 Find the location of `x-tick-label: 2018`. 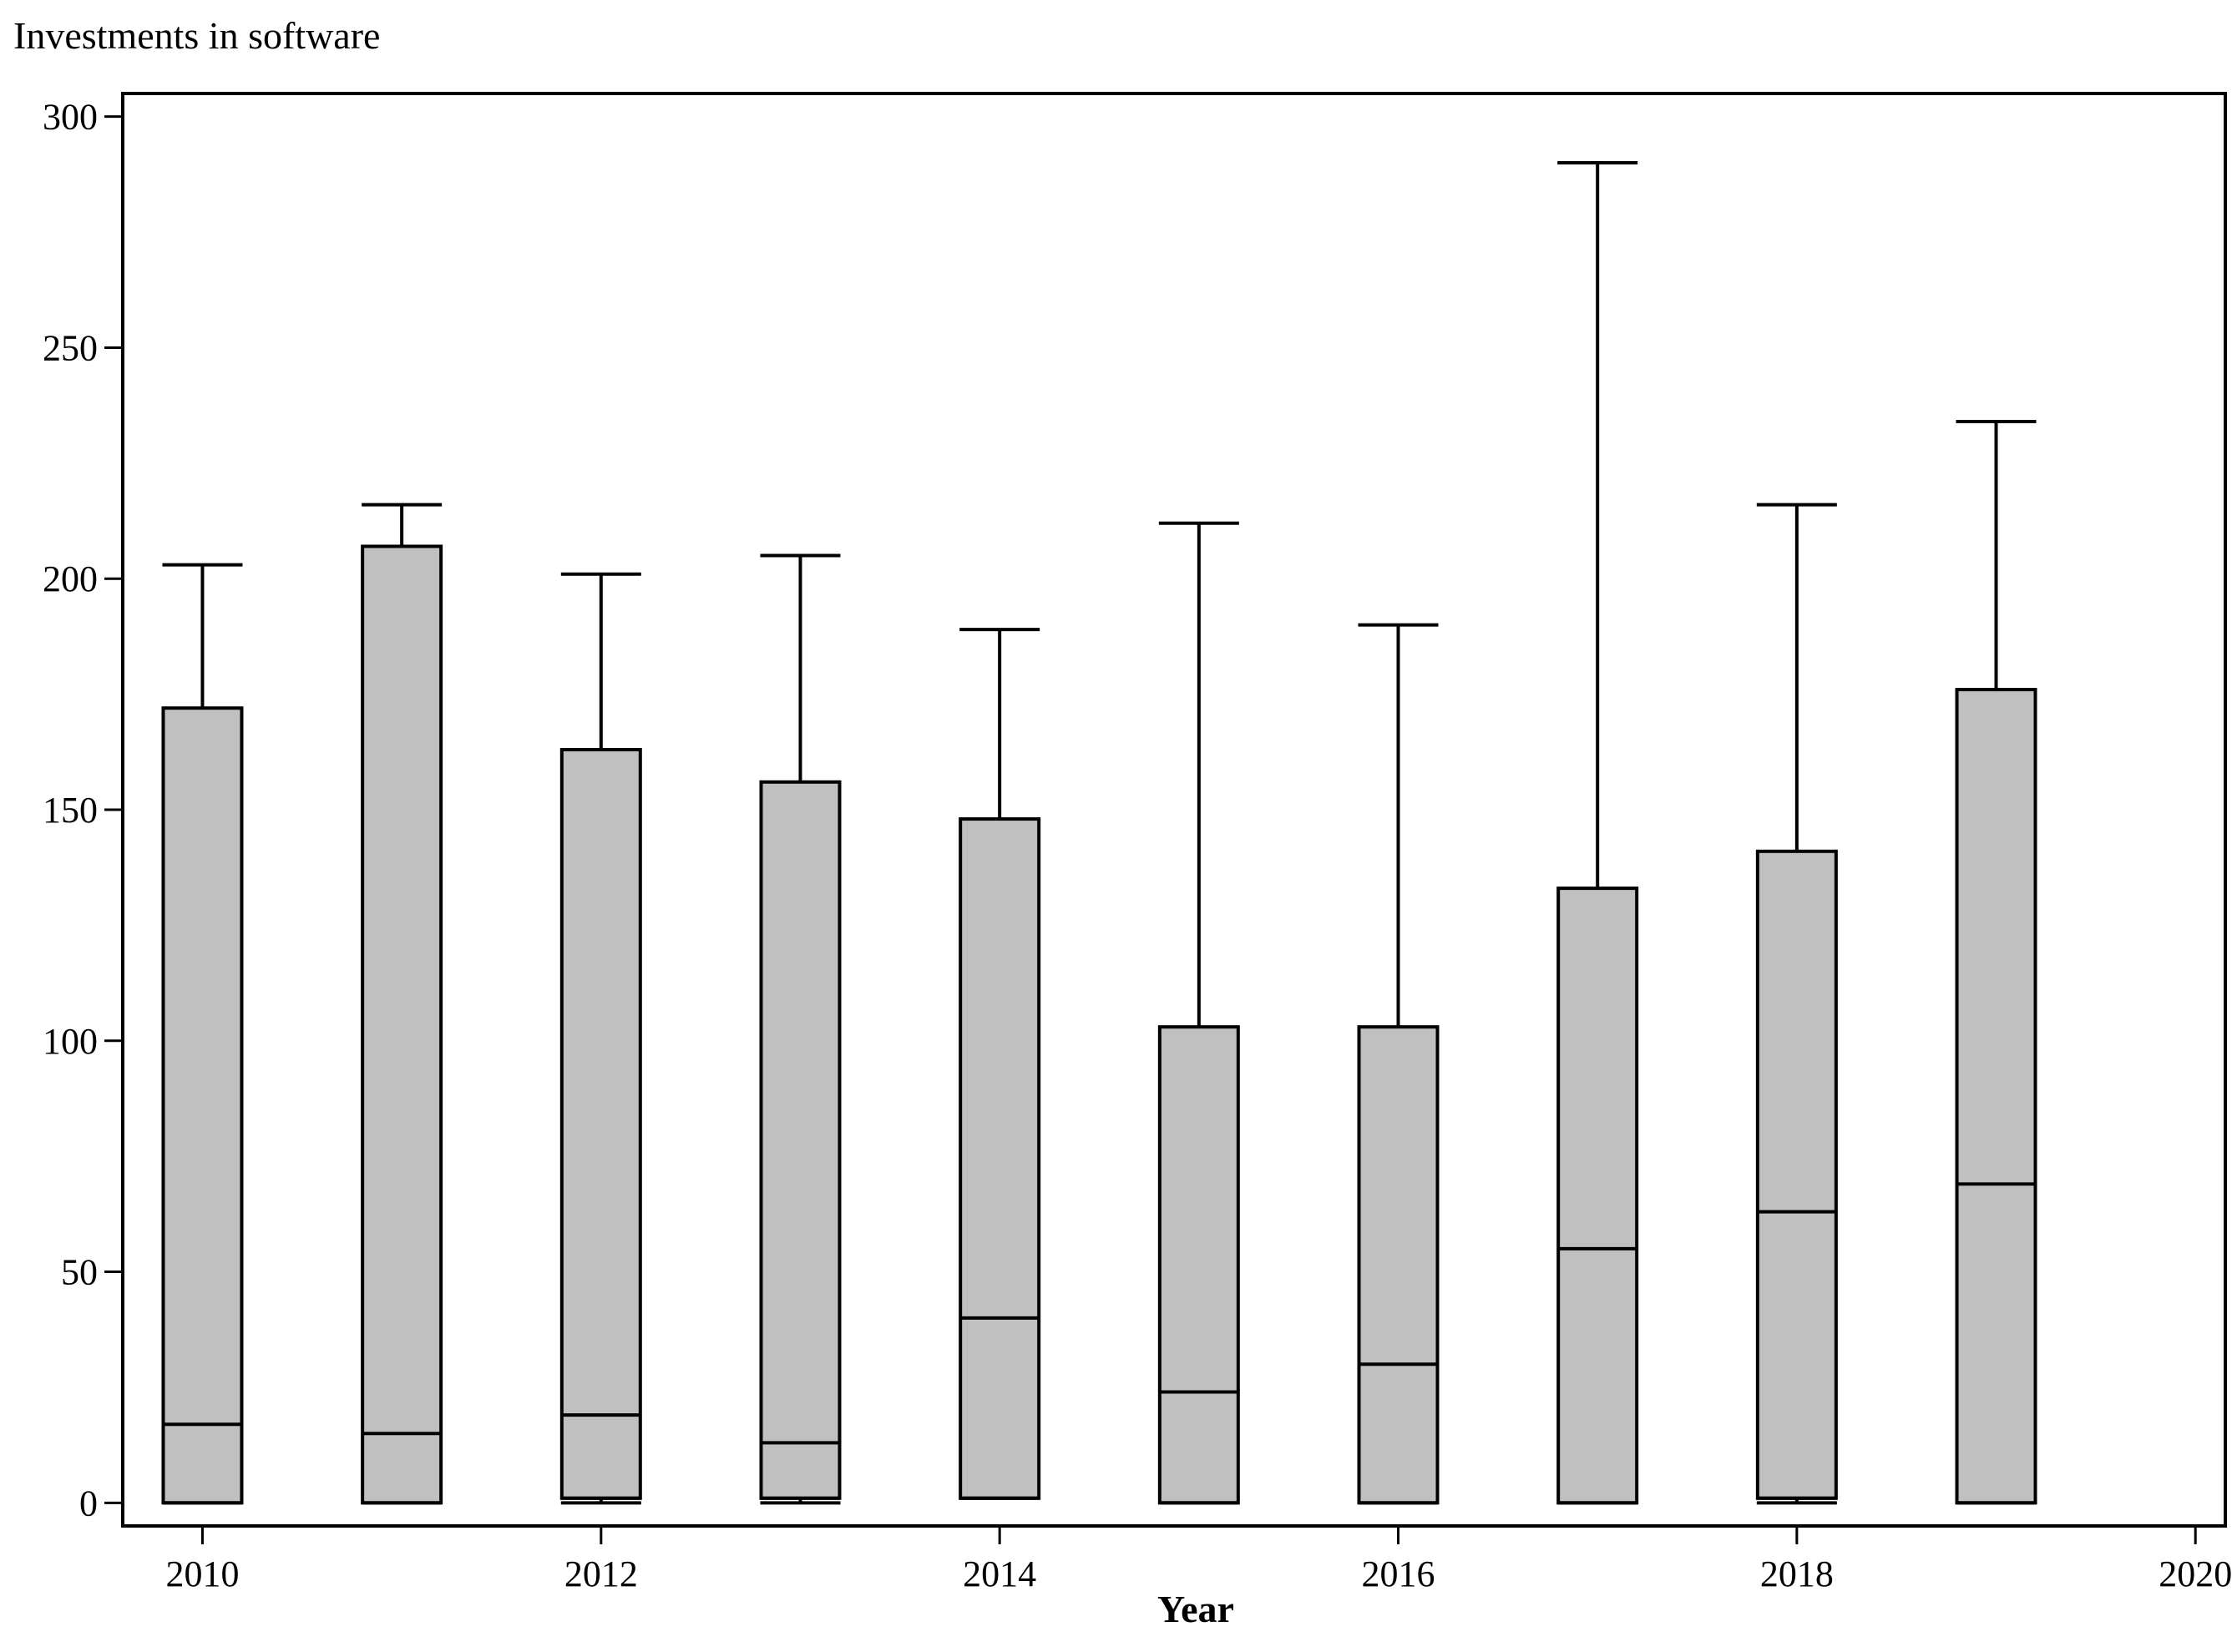

x-tick-label: 2018 is located at coordinates (1797, 1573).